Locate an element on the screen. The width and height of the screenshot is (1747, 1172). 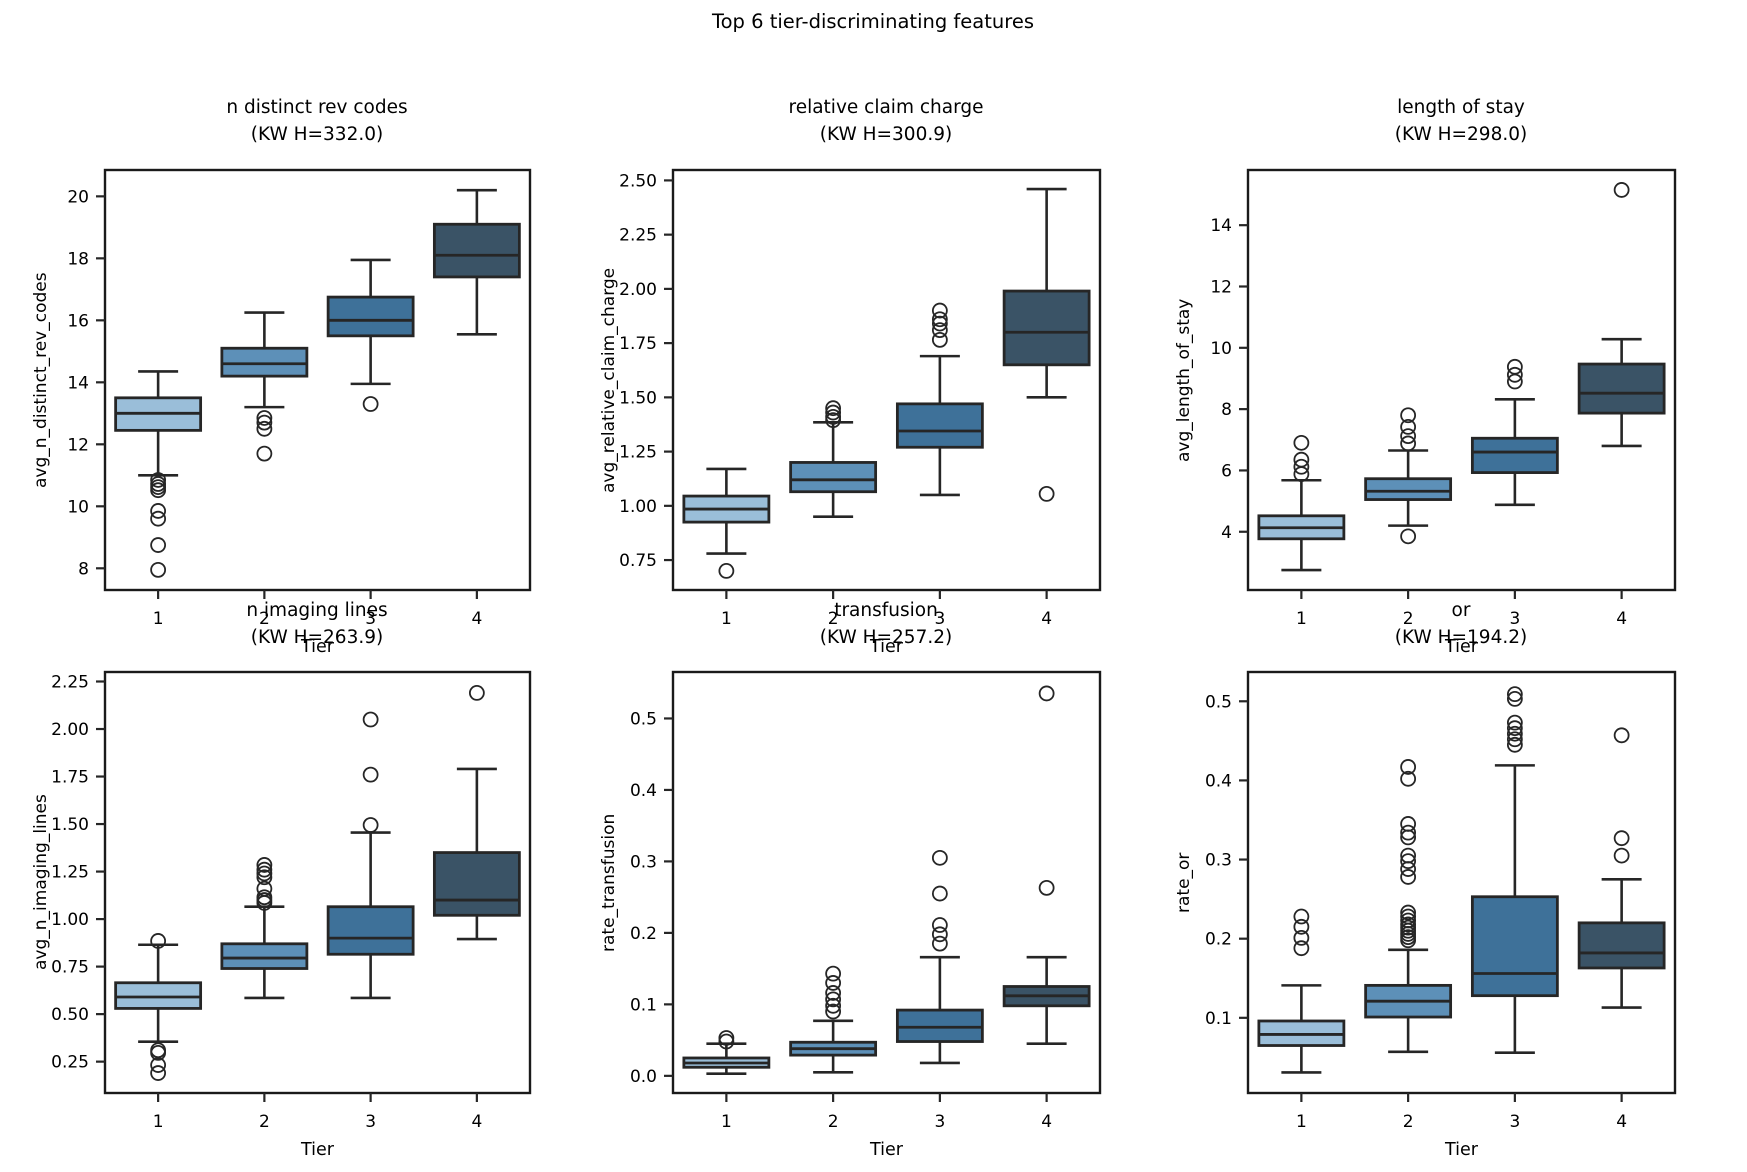
y-tick-label: 0.2 is located at coordinates (643, 934).